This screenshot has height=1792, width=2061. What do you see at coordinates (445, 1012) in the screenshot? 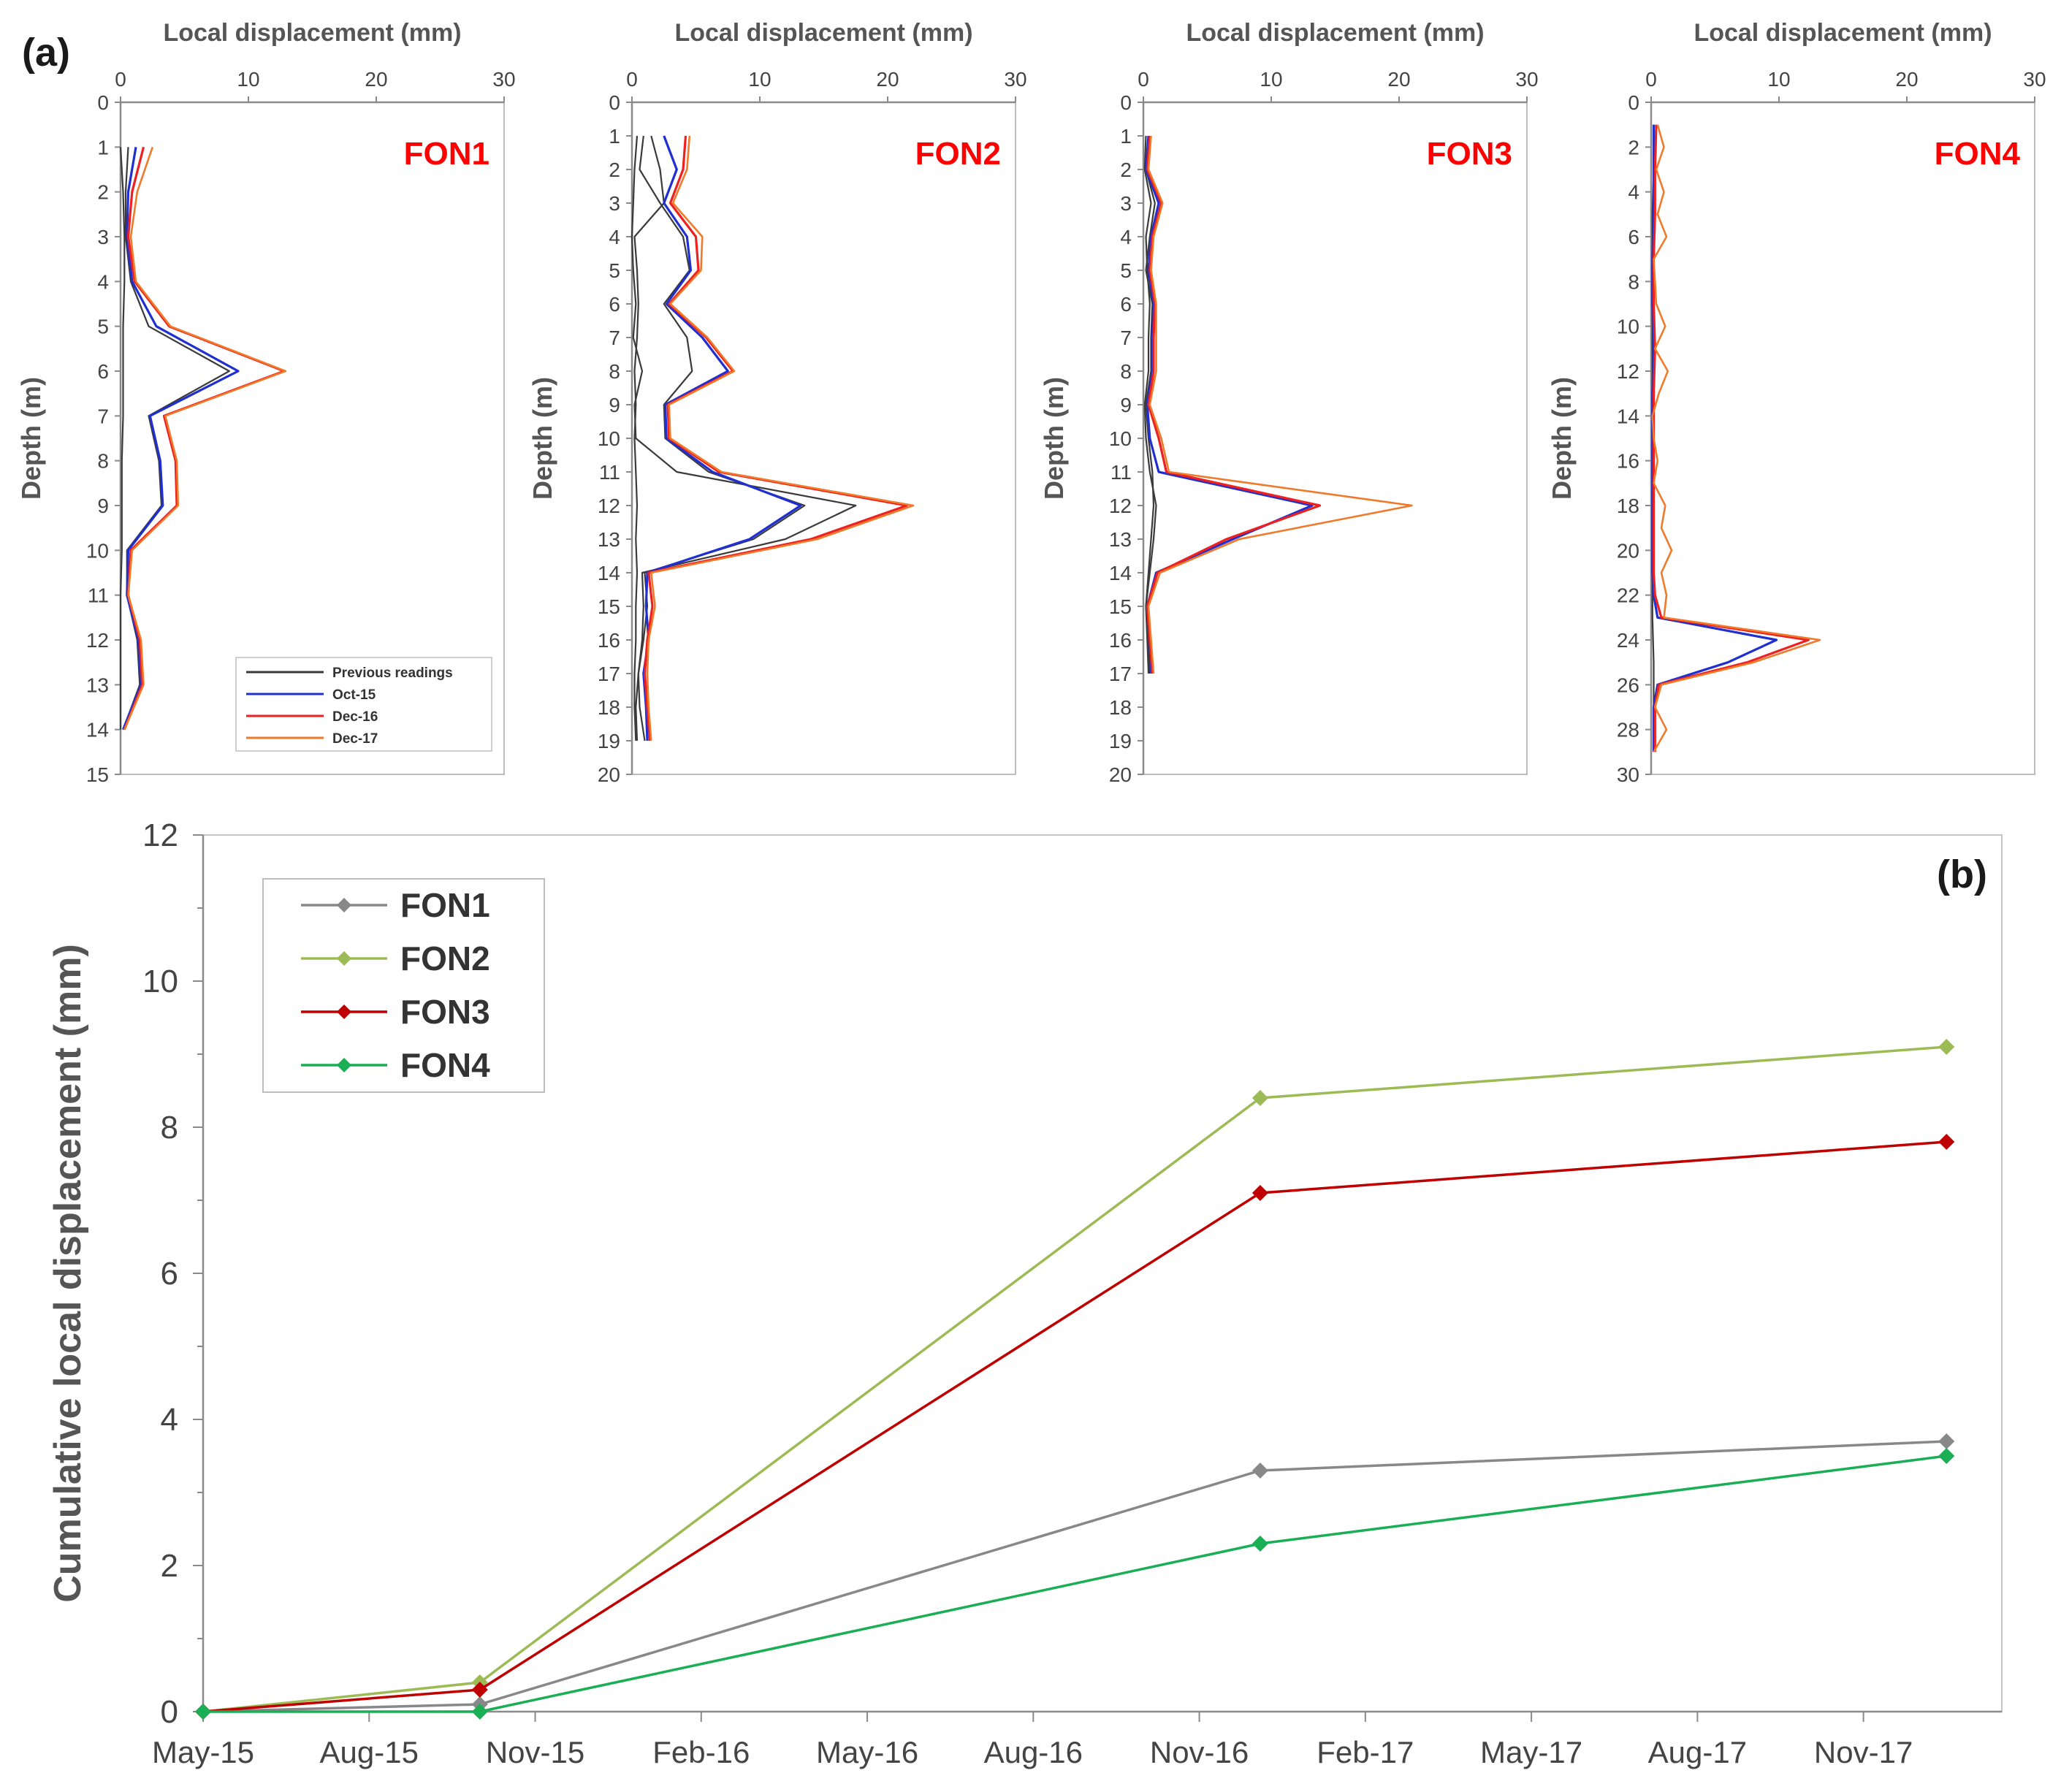
I see `legend-label: FON3` at bounding box center [445, 1012].